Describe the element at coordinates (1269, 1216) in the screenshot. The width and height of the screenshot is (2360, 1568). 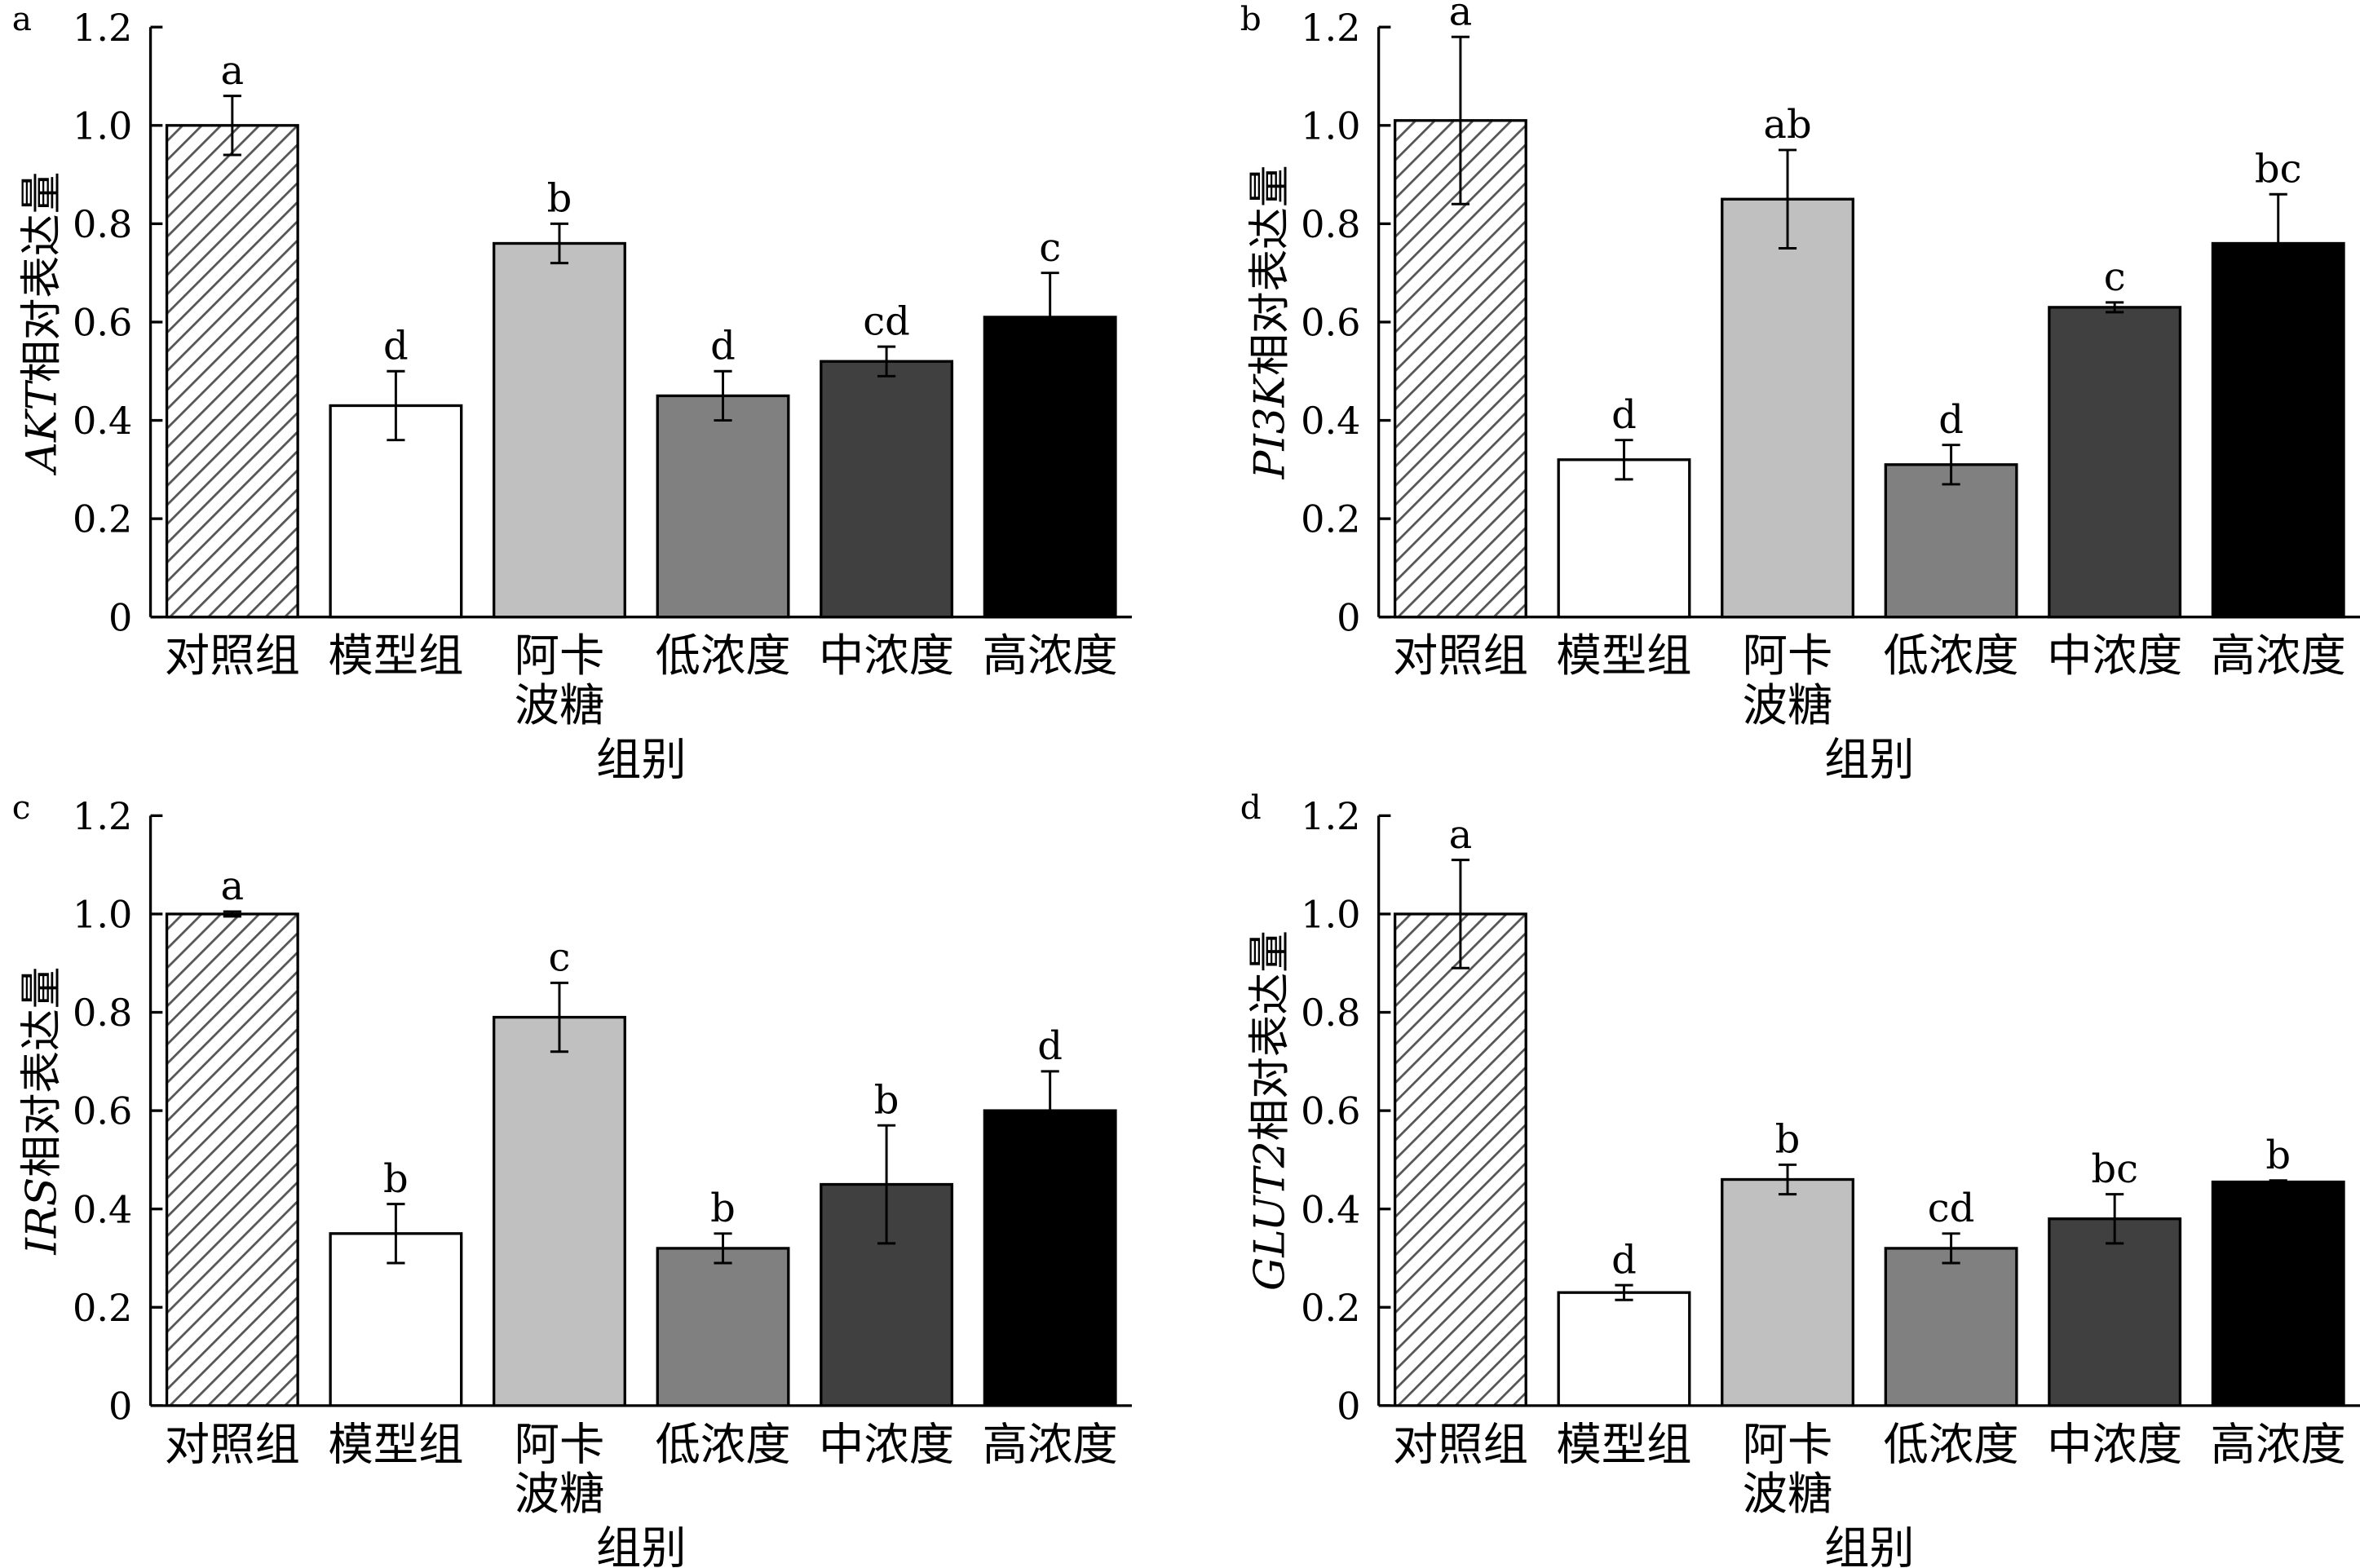
I see `y-axis-label-gene: GLUT2` at that location.